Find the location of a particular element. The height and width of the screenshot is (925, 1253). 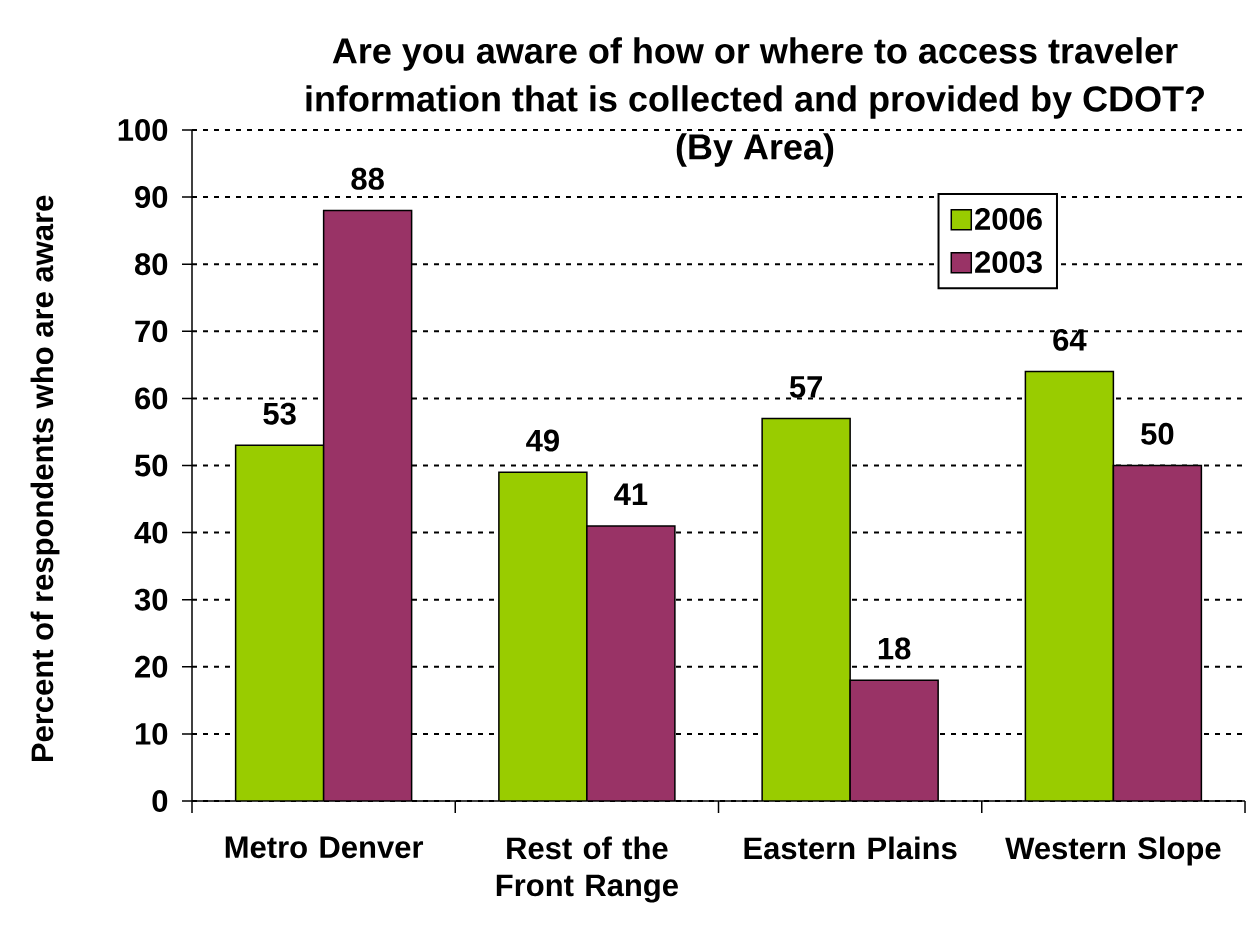

x-tick-label: Eastern Plains is located at coordinates (850, 848).